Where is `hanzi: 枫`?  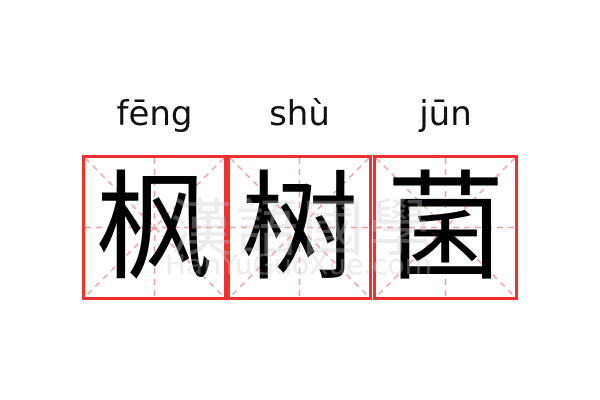 hanzi: 枫 is located at coordinates (154, 227).